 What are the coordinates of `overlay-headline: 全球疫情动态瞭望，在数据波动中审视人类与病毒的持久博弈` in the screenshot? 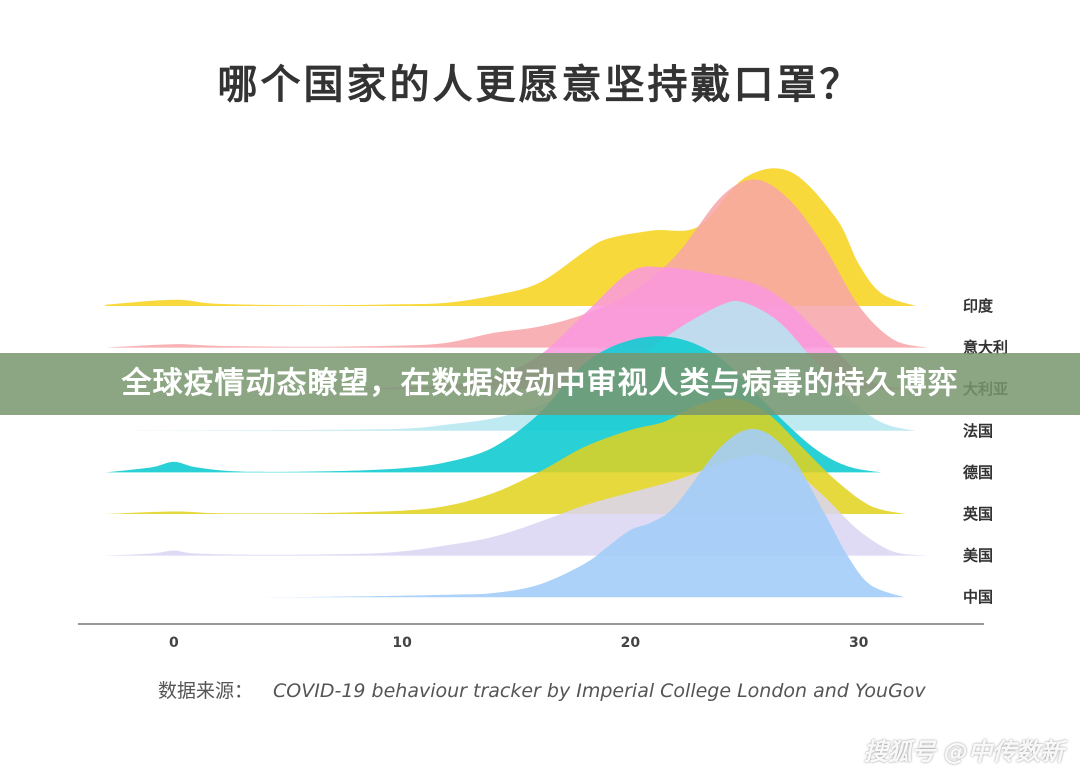 It's located at (540, 383).